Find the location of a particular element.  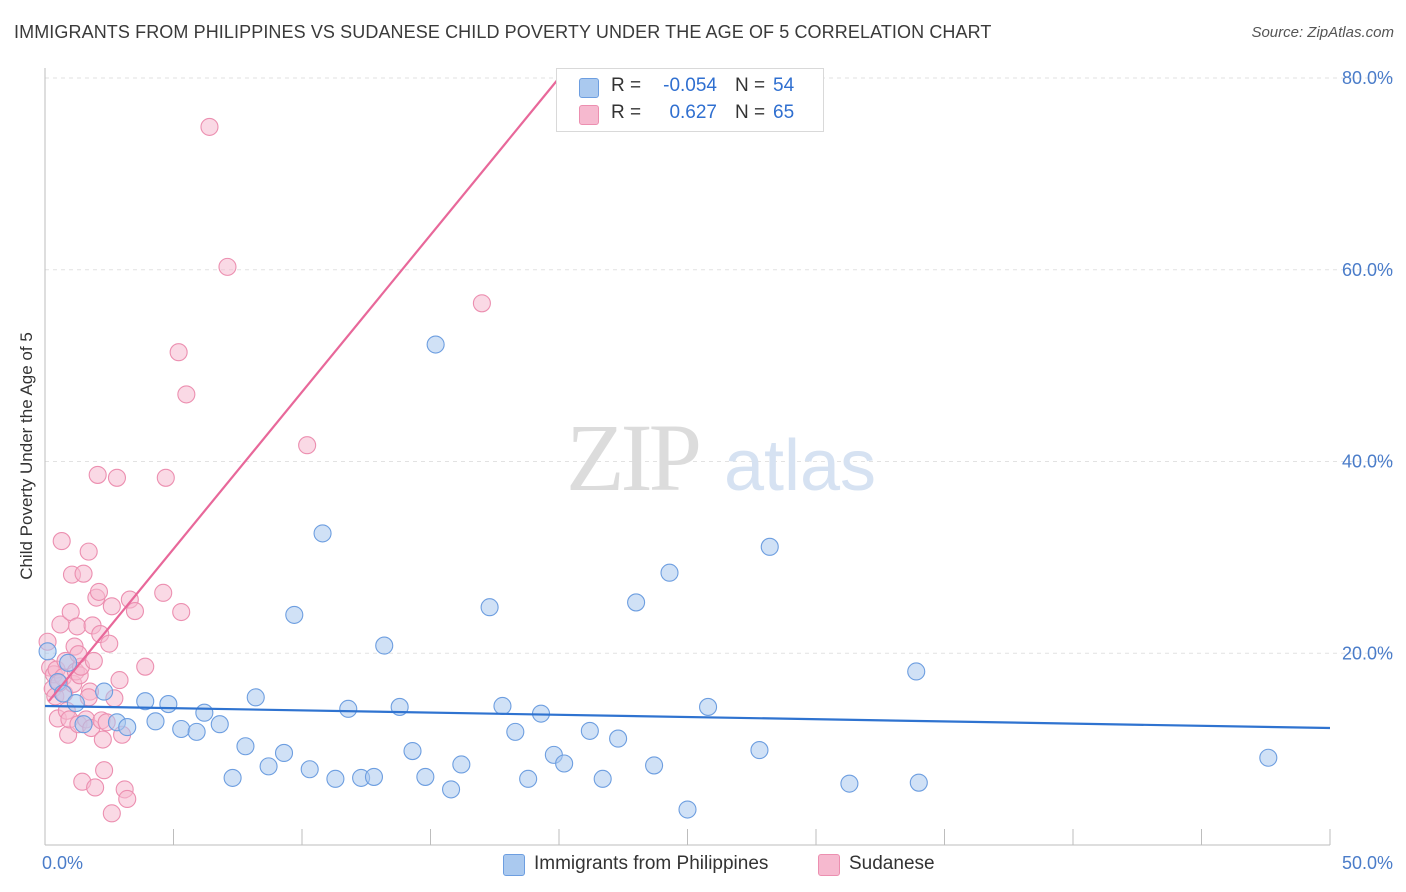

philippines-legend-swatch is located at coordinates (514, 865).